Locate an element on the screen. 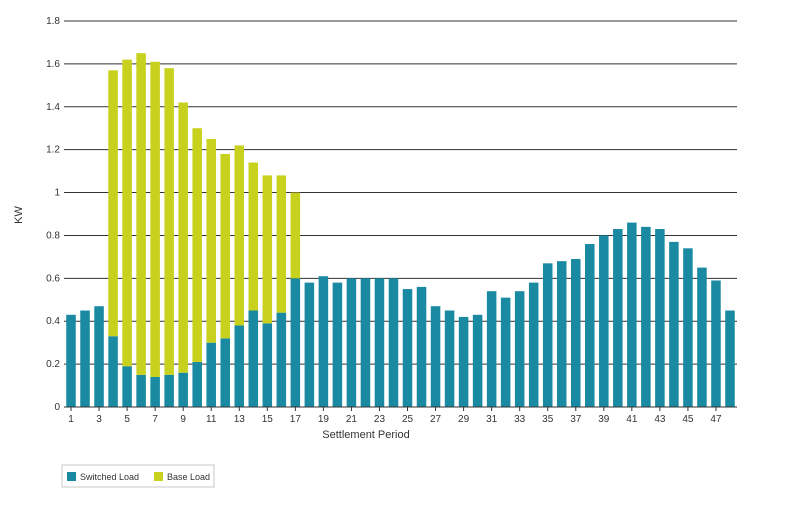 Image resolution: width=811 pixels, height=507 pixels. y-tick-label: 0.4 is located at coordinates (53, 321).